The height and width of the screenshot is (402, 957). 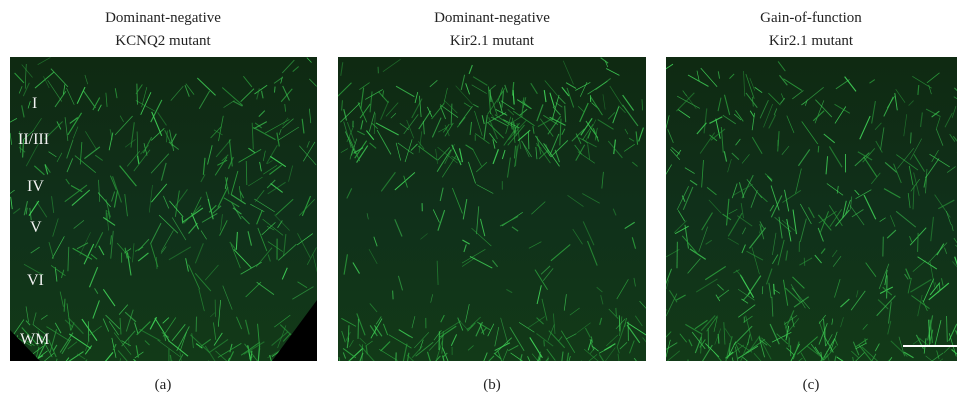 What do you see at coordinates (811, 18) in the screenshot?
I see `panel-title: Gain-of-function` at bounding box center [811, 18].